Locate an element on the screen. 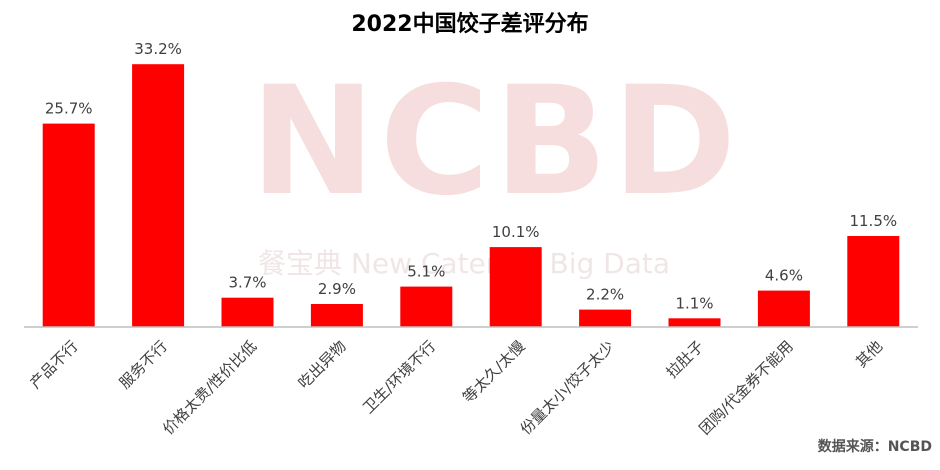  data-label-3: 3.7% is located at coordinates (247, 283).